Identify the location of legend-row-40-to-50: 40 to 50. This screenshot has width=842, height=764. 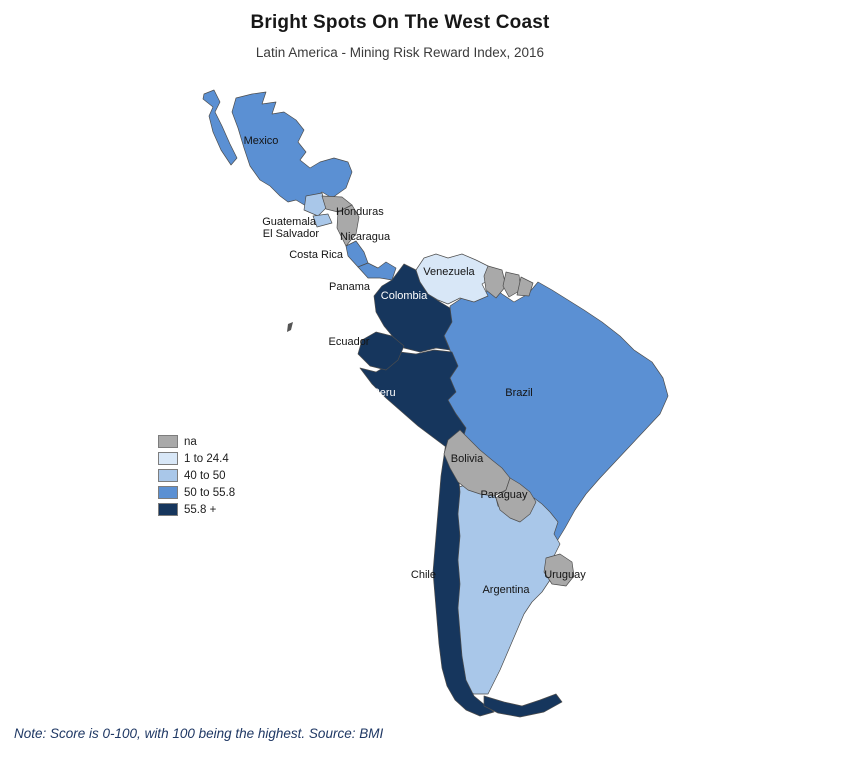
(196, 475).